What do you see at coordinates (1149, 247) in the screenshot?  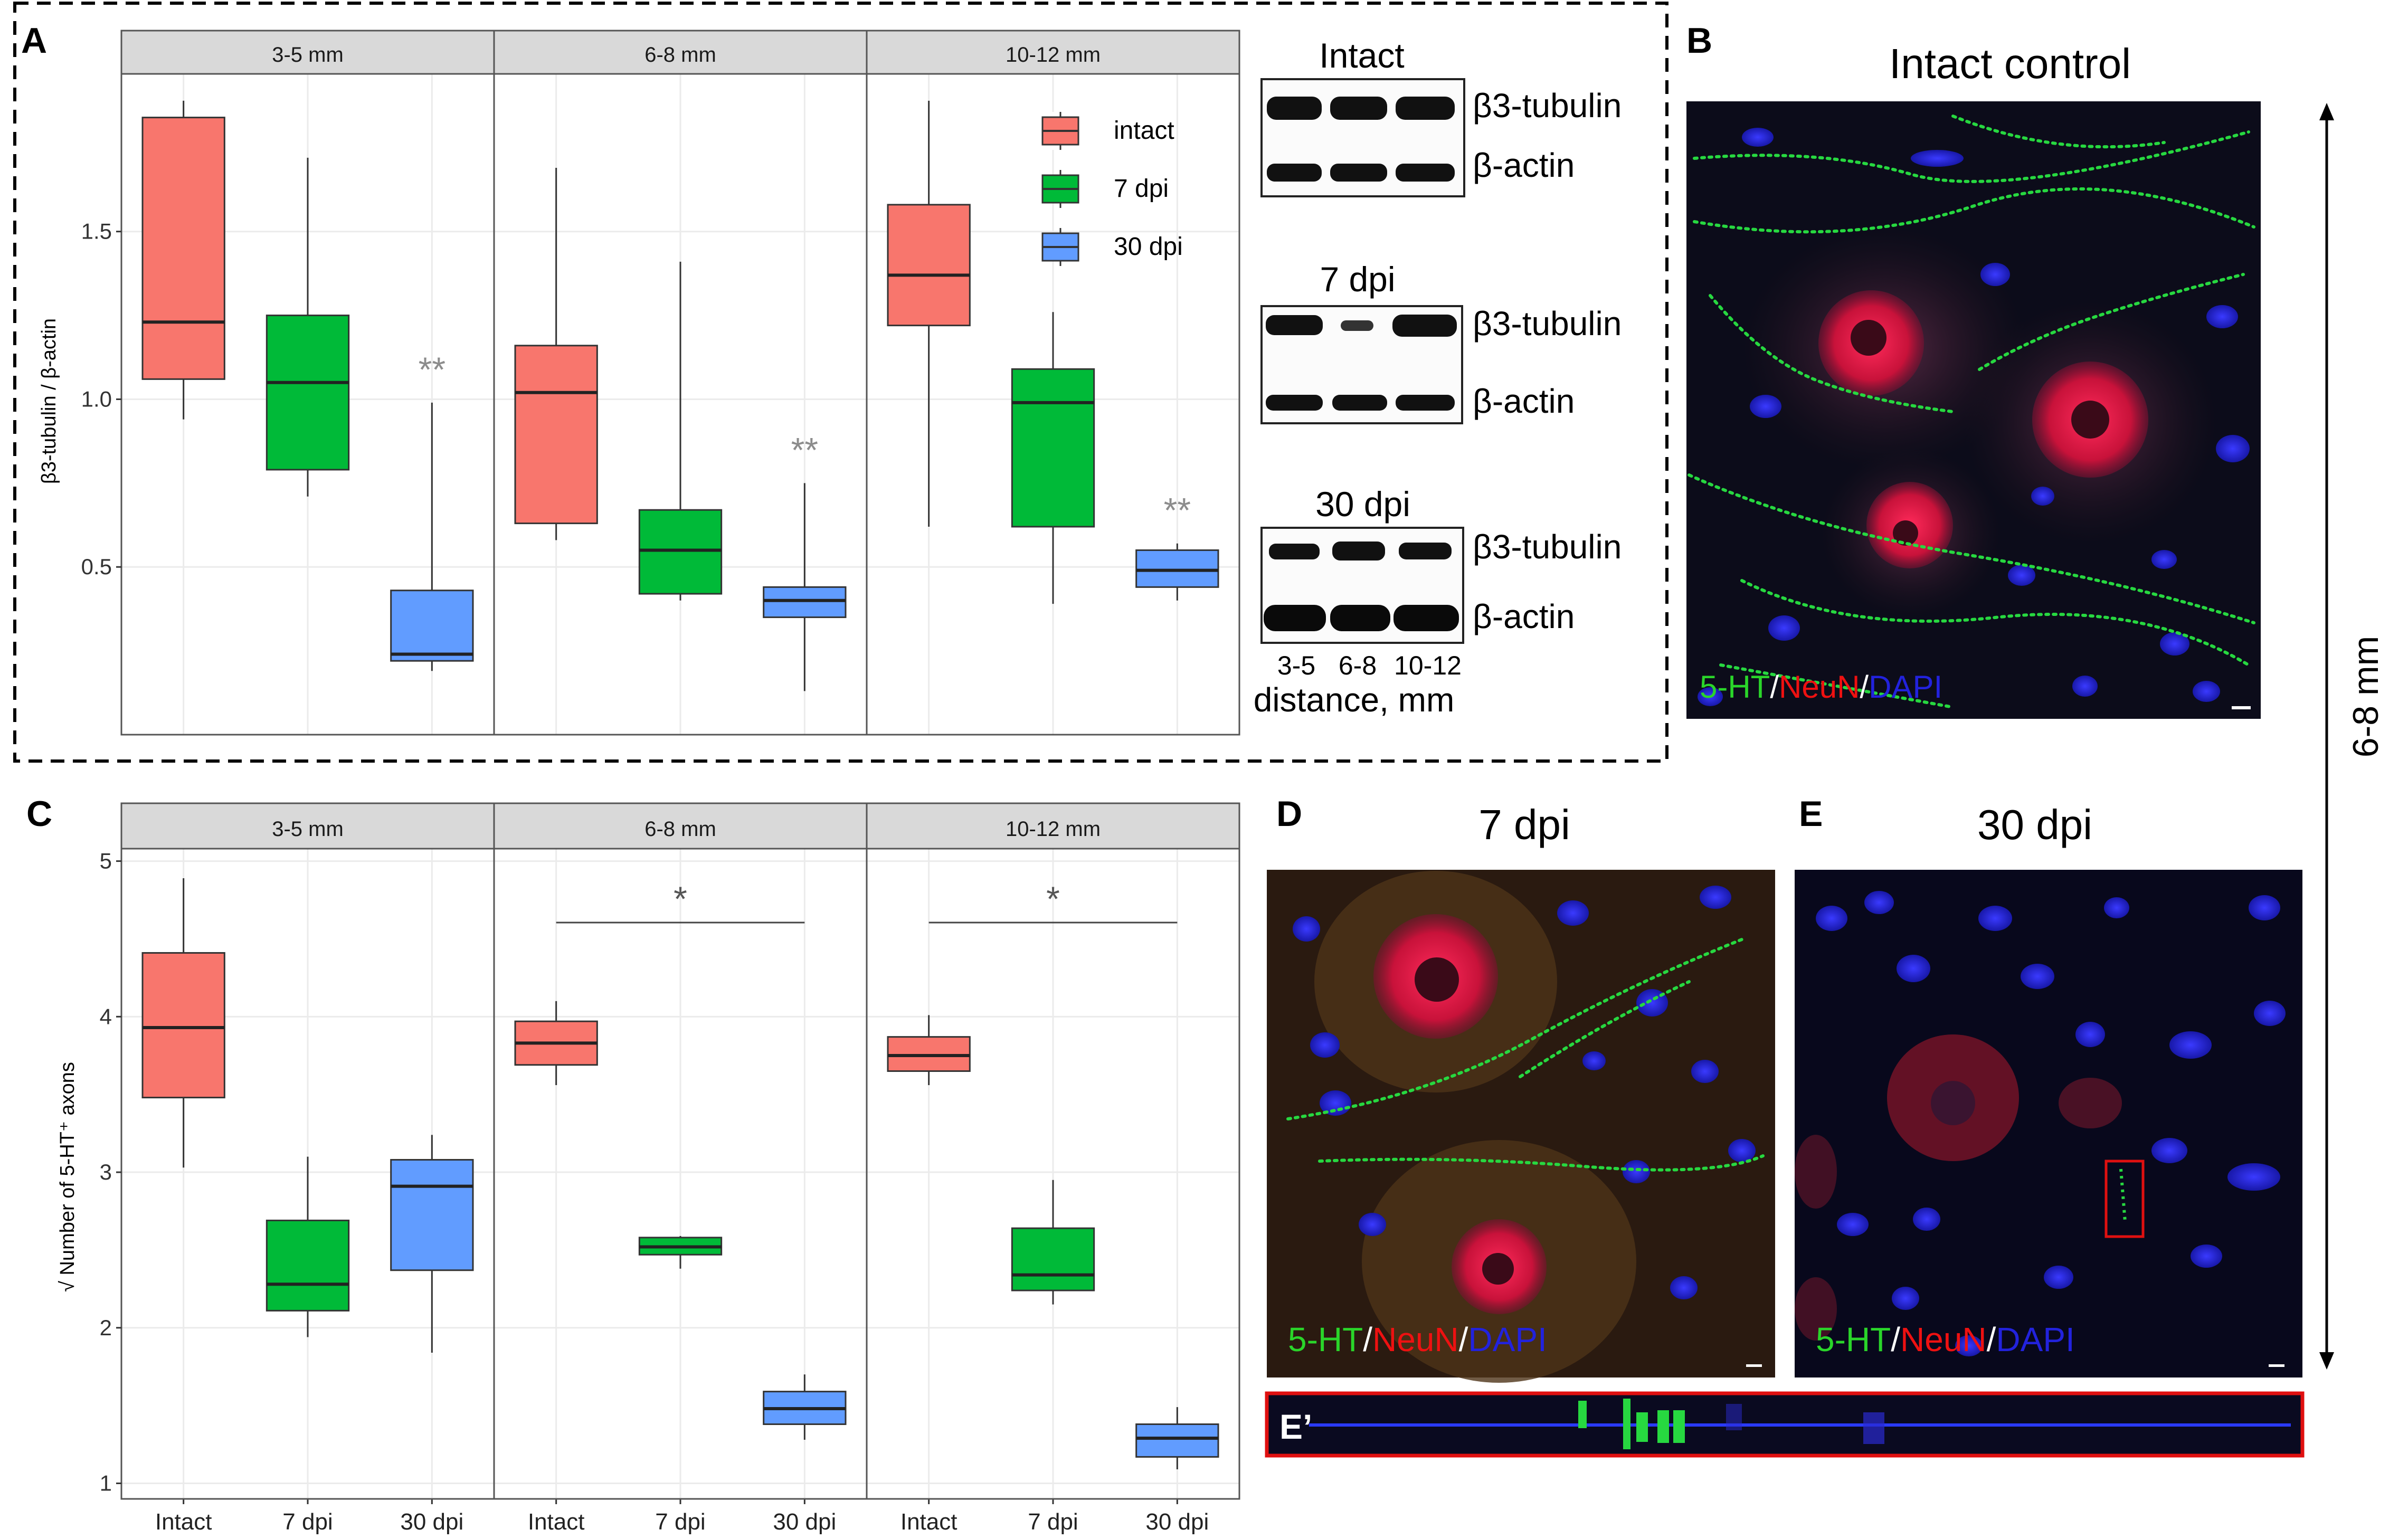 I see `legend-label-30dpi: 30 dpi` at bounding box center [1149, 247].